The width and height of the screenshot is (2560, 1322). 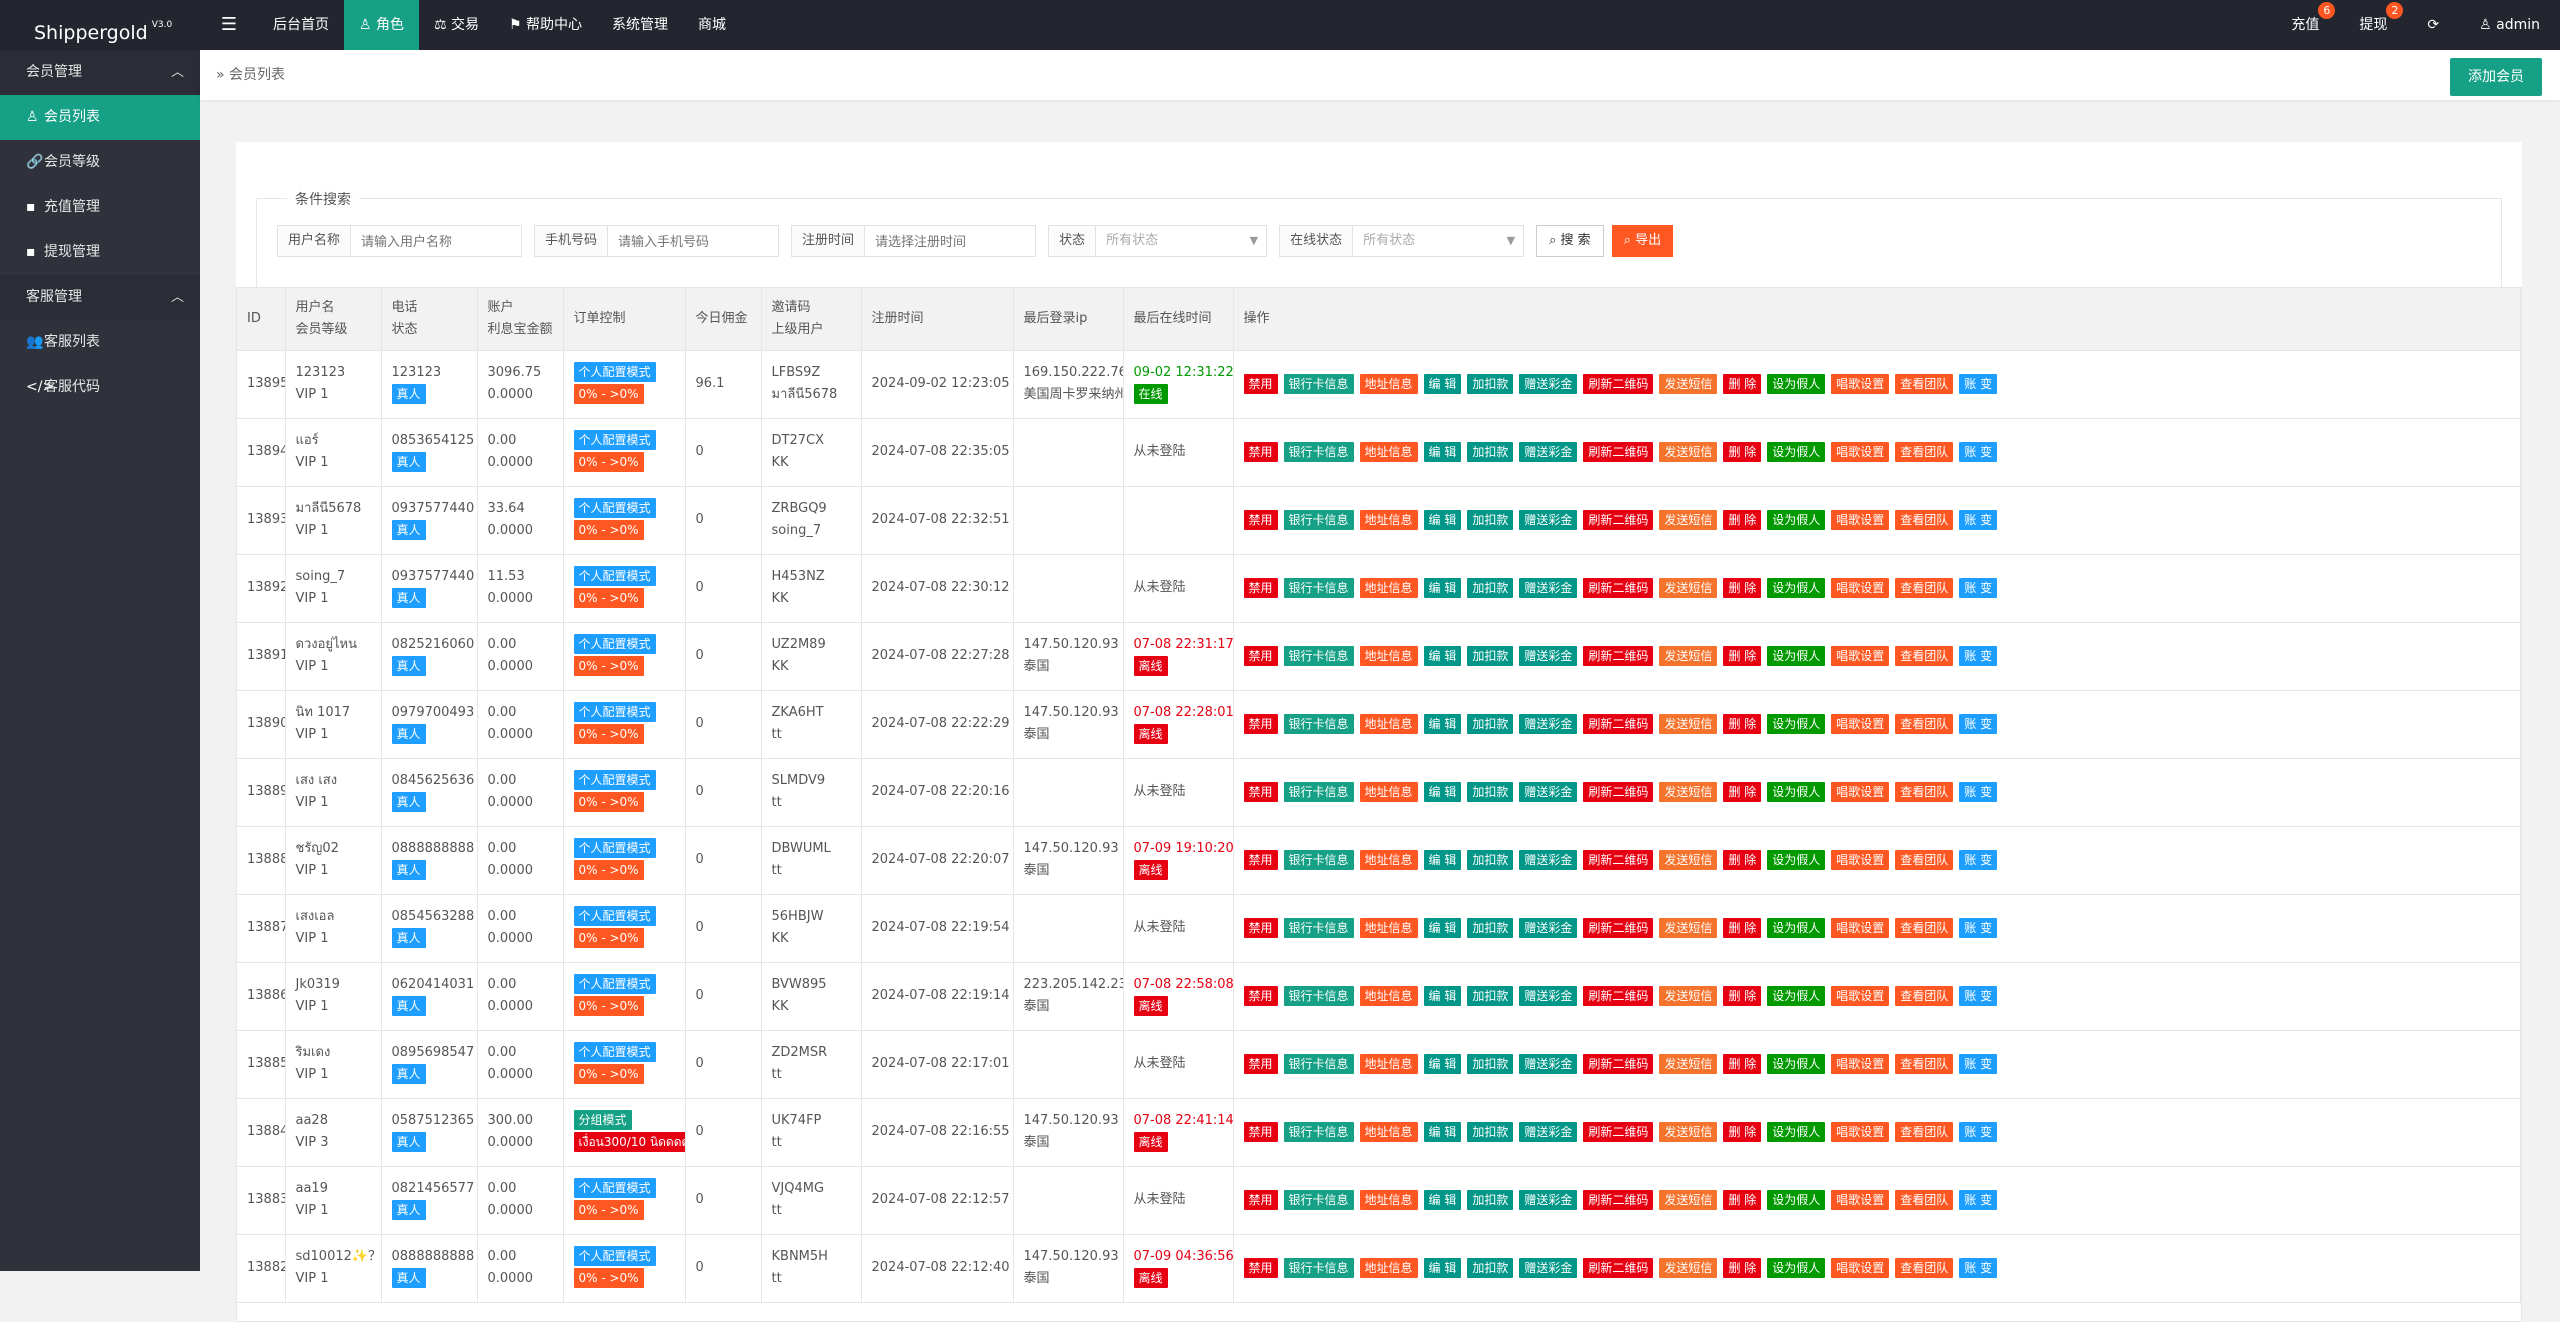 I want to click on topnav-trade: ⚖ 交易, so click(x=456, y=25).